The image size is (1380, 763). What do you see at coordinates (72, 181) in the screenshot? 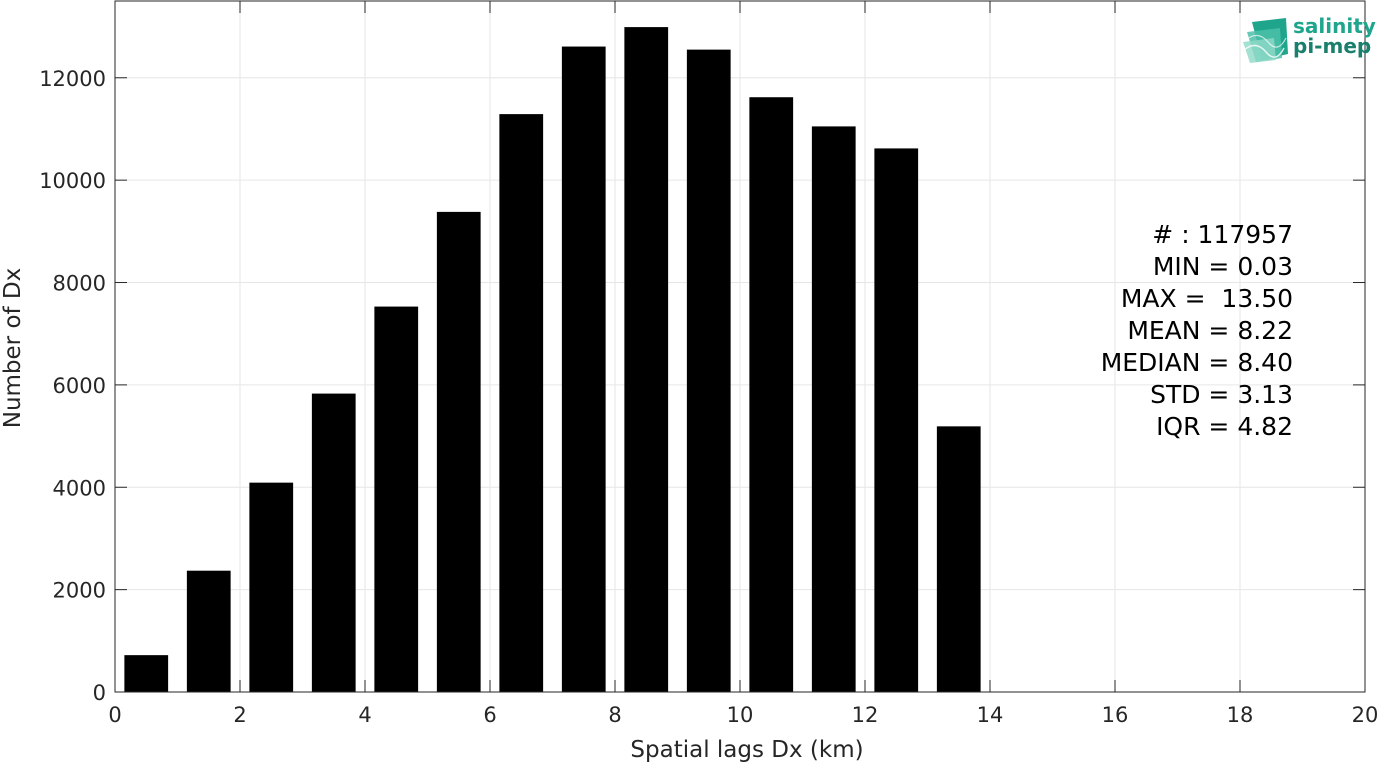
I see `y-tick-label: 10000` at bounding box center [72, 181].